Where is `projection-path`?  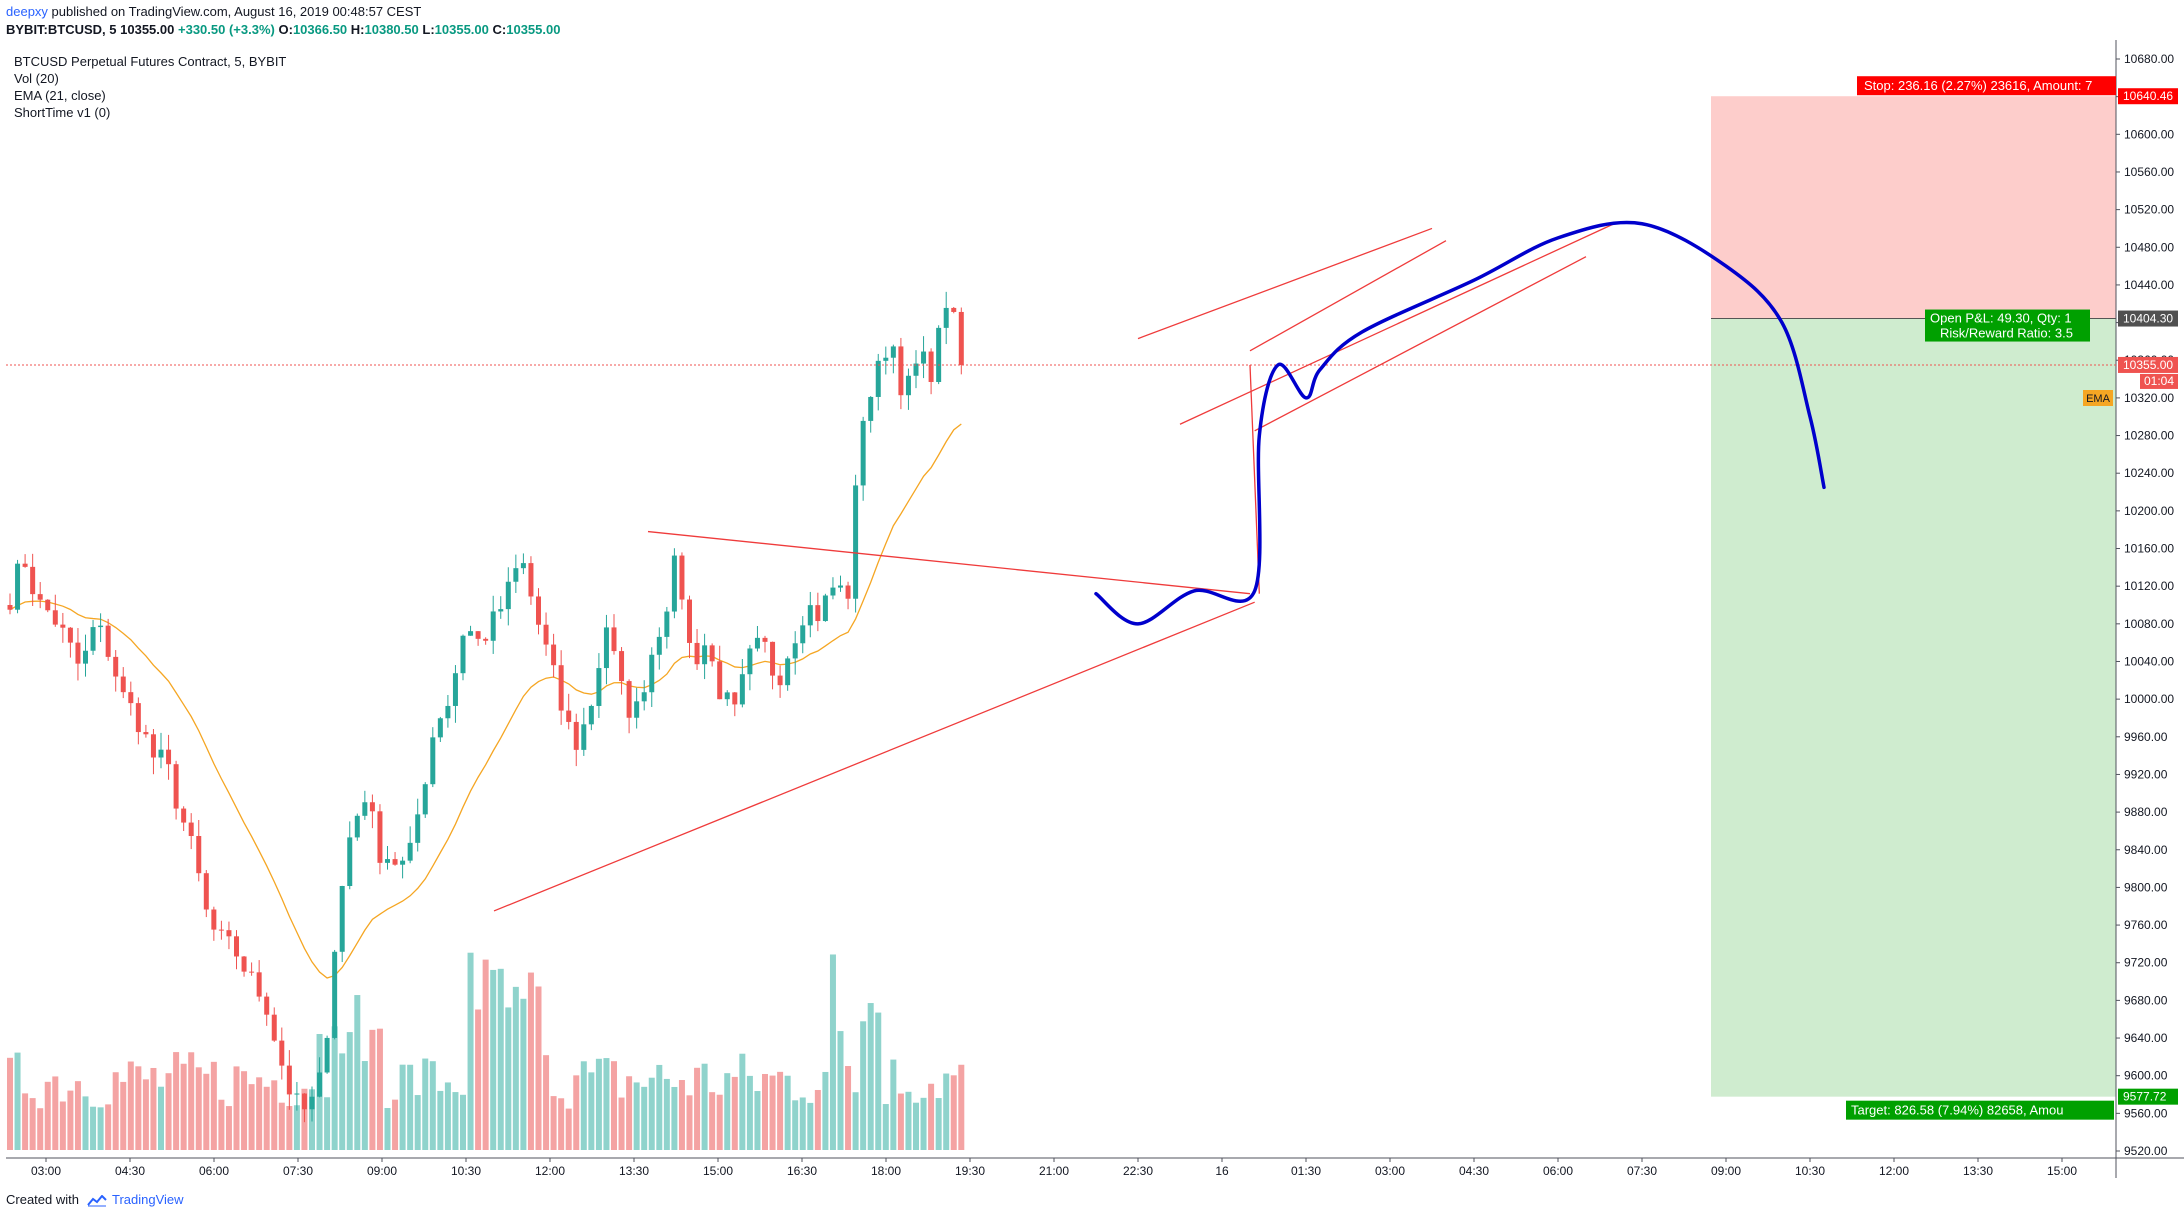
projection-path is located at coordinates (1460, 423).